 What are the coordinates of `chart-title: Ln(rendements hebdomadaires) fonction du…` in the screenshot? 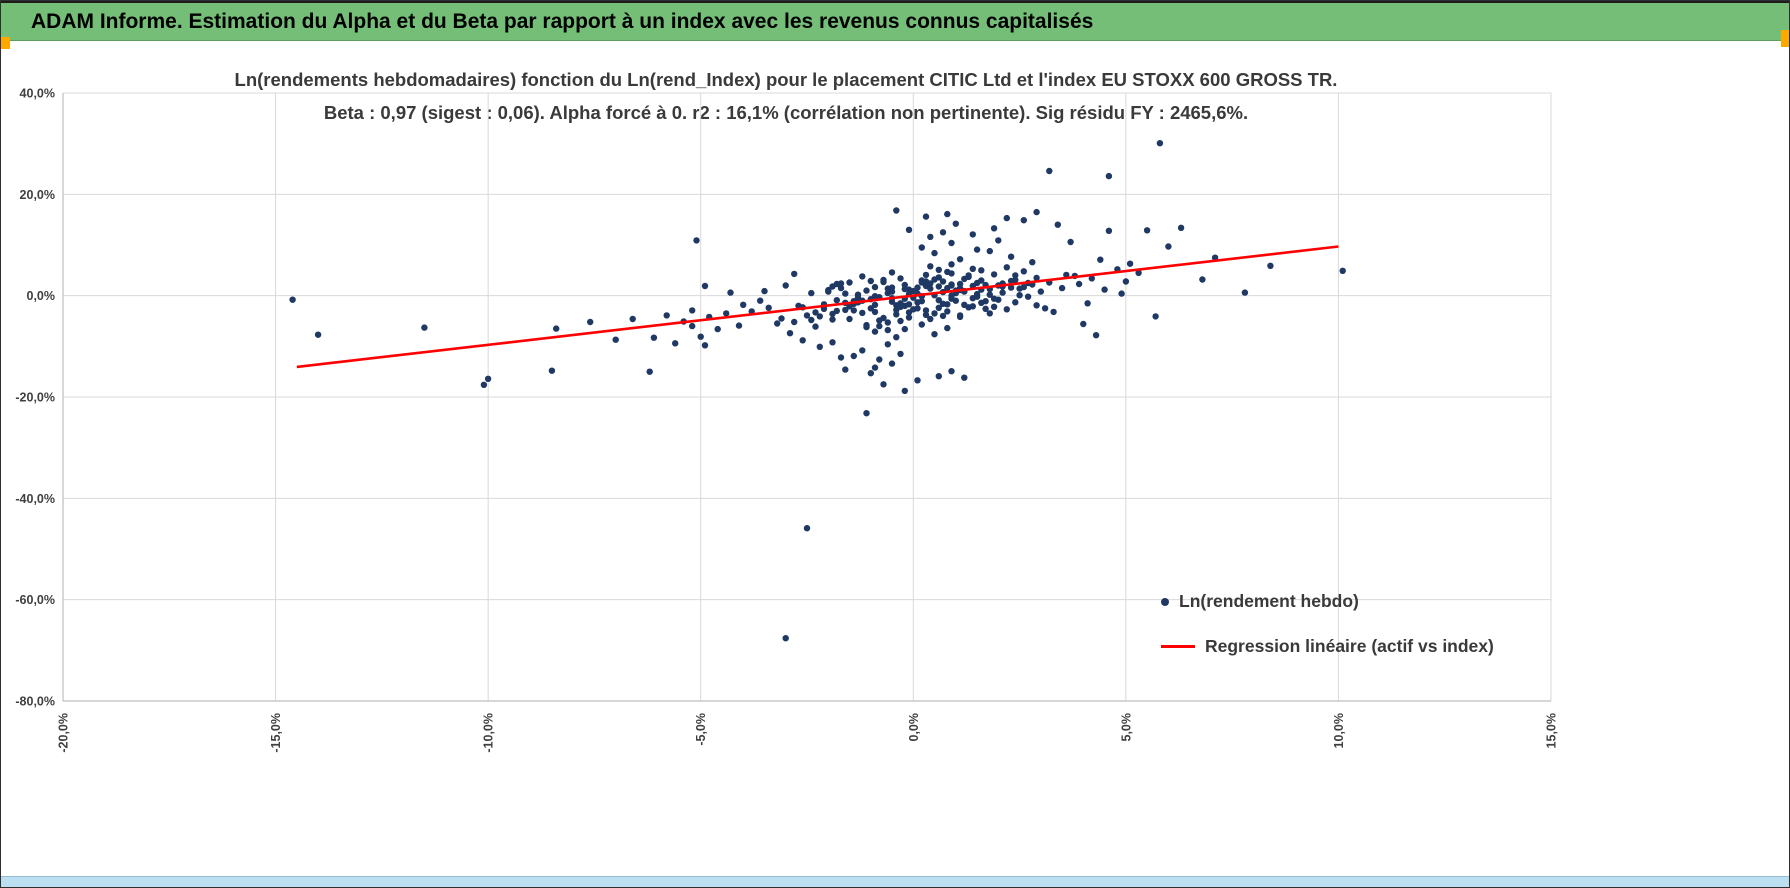 It's located at (786, 96).